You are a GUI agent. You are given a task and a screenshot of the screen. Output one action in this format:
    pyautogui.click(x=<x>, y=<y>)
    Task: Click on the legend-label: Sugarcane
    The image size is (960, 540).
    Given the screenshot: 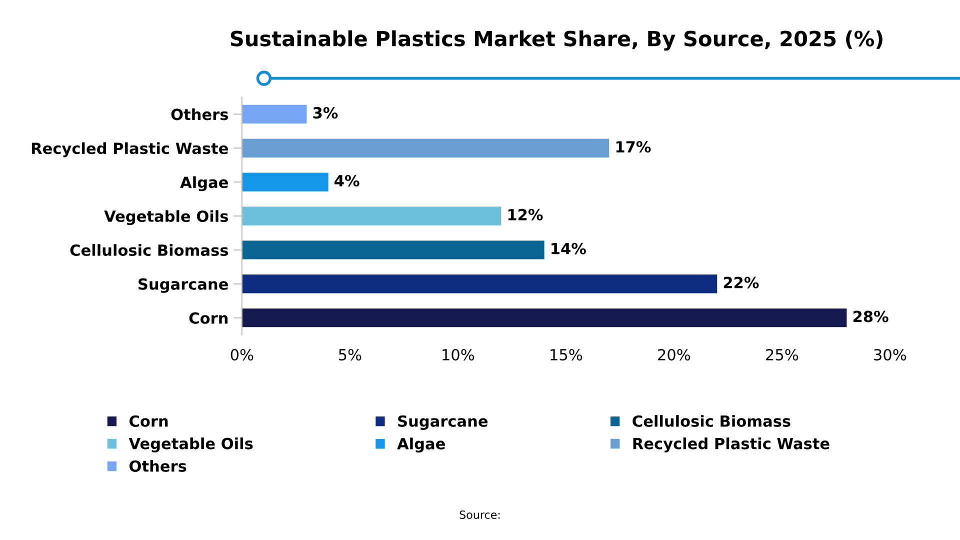 What is the action you would take?
    pyautogui.click(x=443, y=422)
    